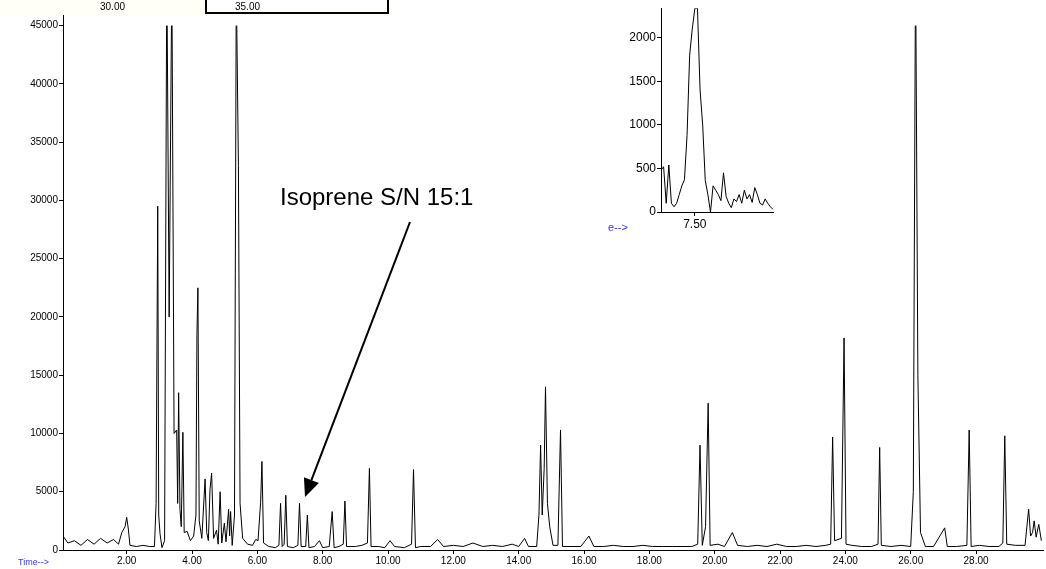 This screenshot has width=1046, height=569. What do you see at coordinates (47, 491) in the screenshot?
I see `y-tick-label: 5000` at bounding box center [47, 491].